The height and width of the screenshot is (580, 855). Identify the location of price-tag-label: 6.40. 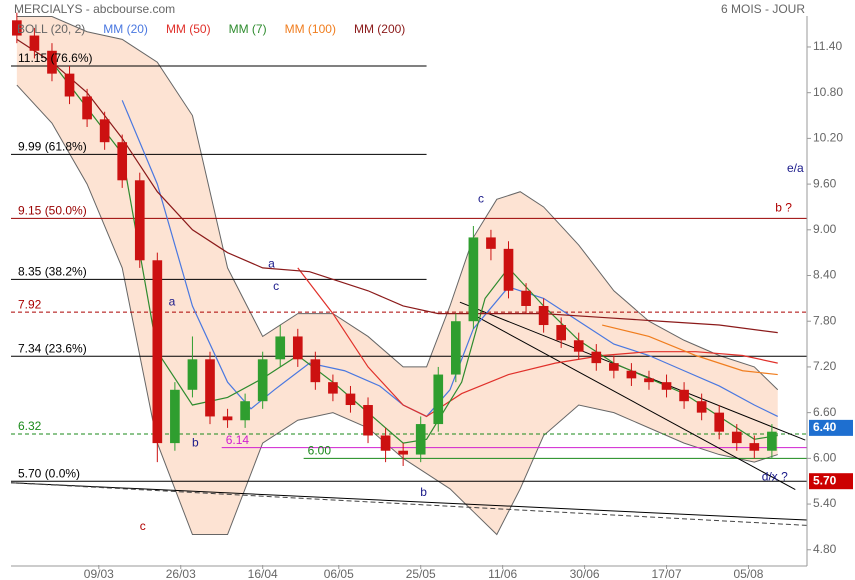
(825, 427).